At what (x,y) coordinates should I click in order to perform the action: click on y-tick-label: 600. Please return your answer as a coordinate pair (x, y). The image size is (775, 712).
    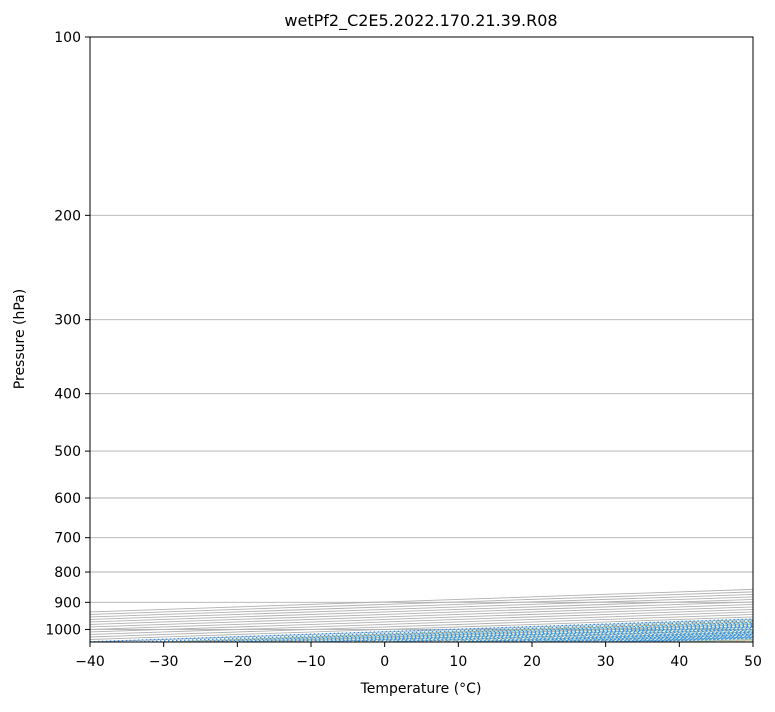
    Looking at the image, I should click on (67, 499).